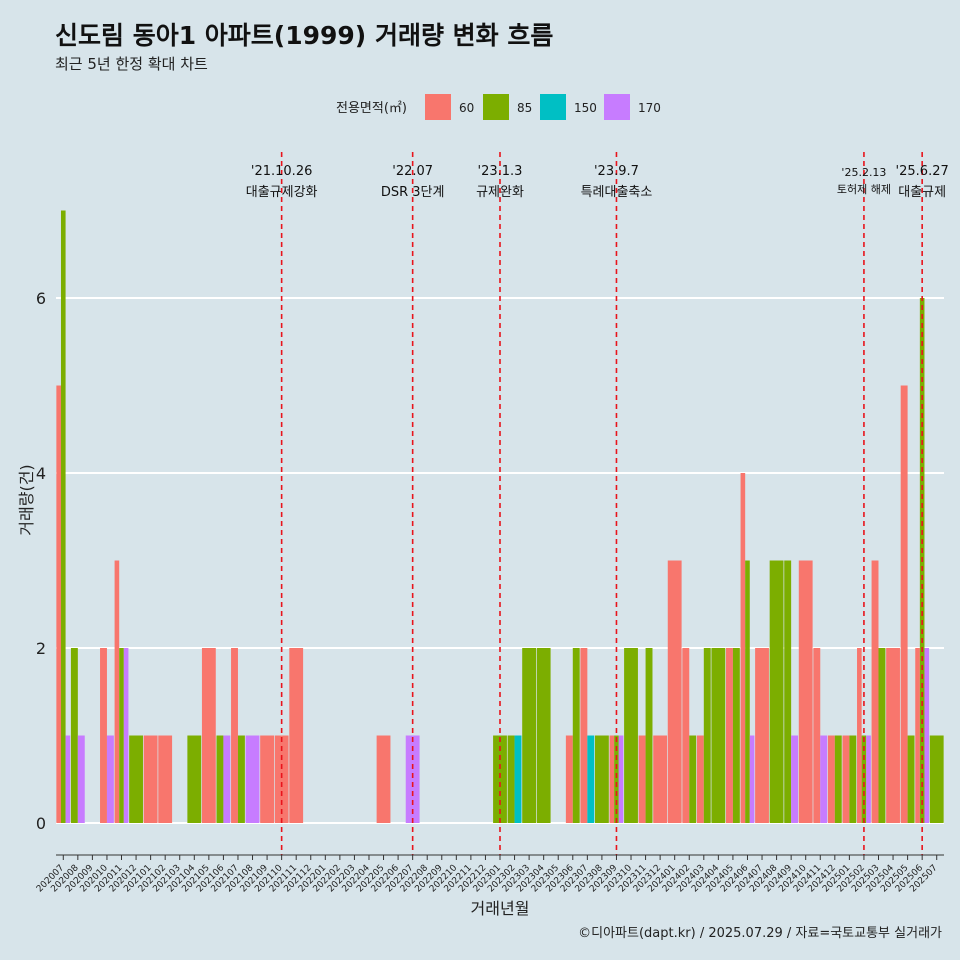 This screenshot has width=960, height=960. Describe the element at coordinates (41, 823) in the screenshot. I see `y-tick-label: 0` at that location.